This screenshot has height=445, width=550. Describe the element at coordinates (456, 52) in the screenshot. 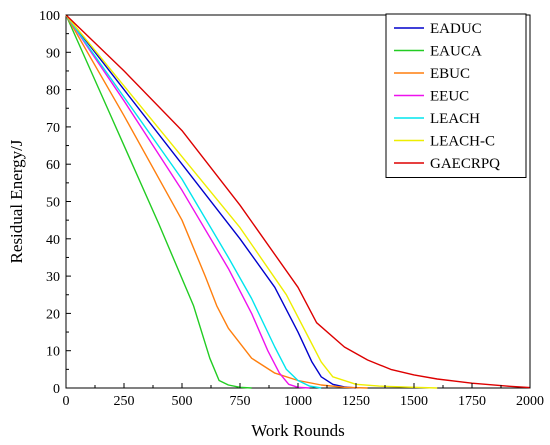

I see `legend-label-eauca: EAUCA` at that location.